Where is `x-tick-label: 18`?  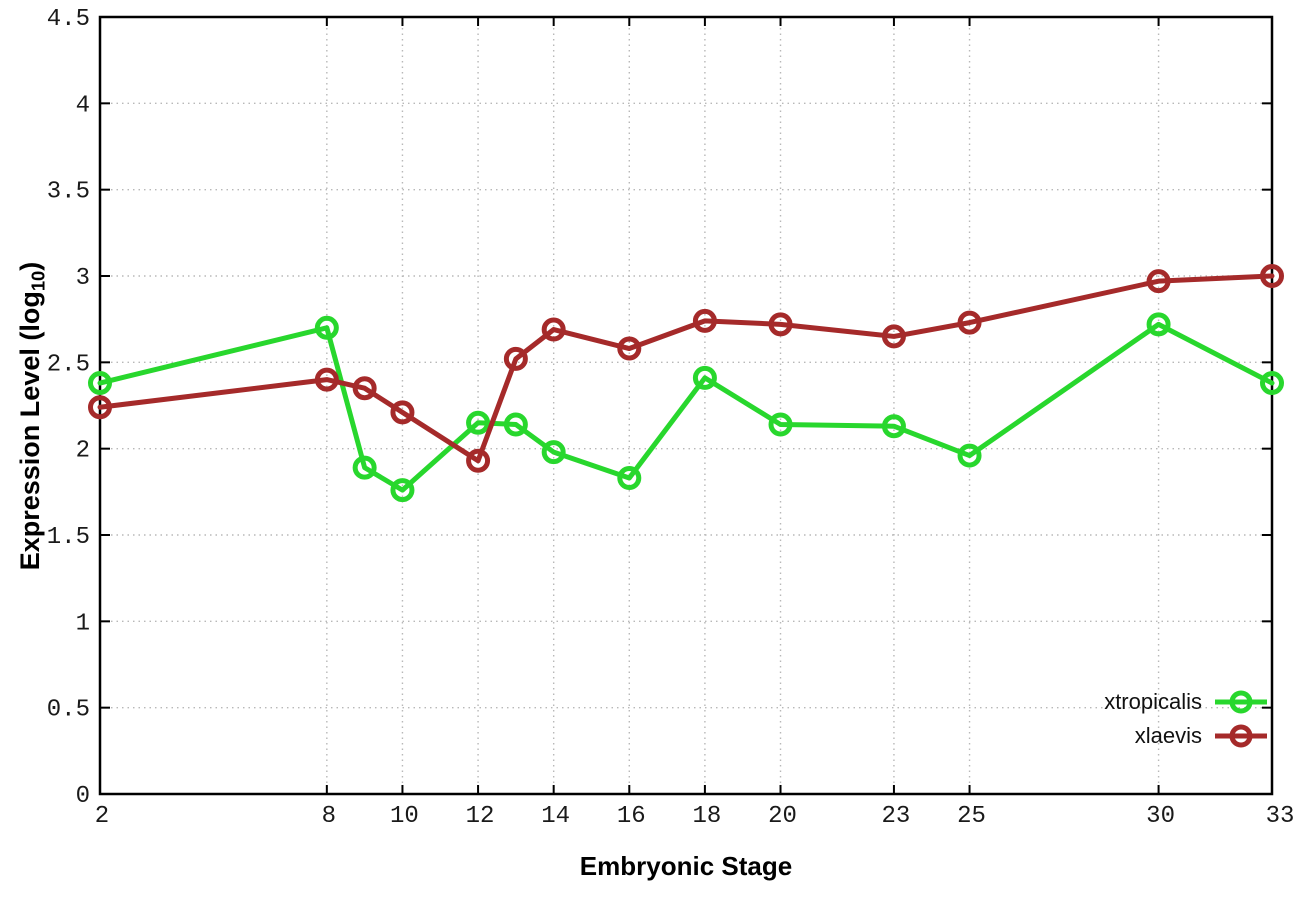
x-tick-label: 18 is located at coordinates (706, 816).